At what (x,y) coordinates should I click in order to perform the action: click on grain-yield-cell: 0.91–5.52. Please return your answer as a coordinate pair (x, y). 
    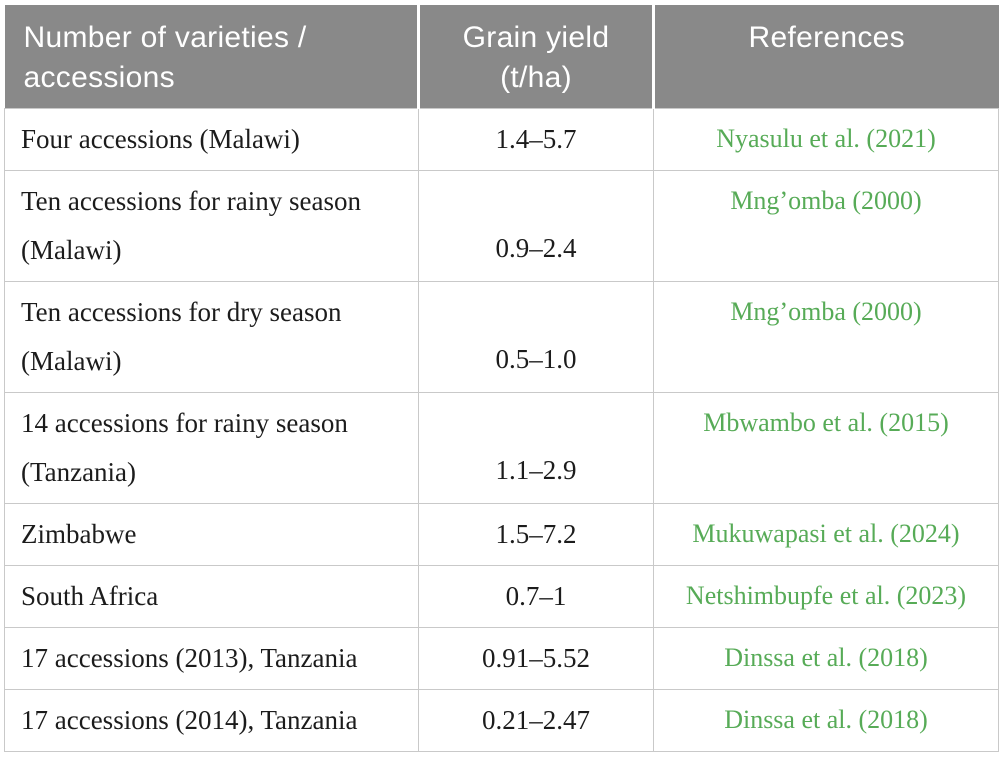
    Looking at the image, I should click on (536, 658).